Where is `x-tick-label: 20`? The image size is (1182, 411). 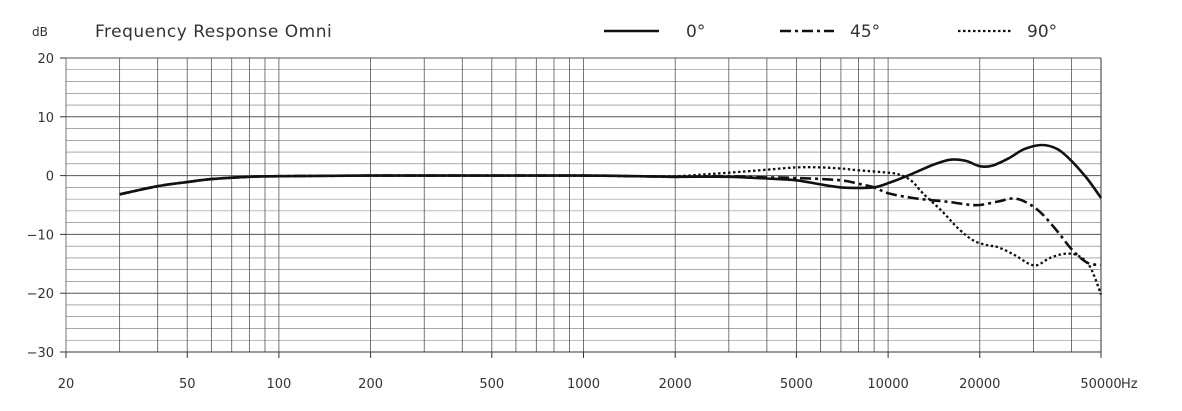
x-tick-label: 20 is located at coordinates (66, 384).